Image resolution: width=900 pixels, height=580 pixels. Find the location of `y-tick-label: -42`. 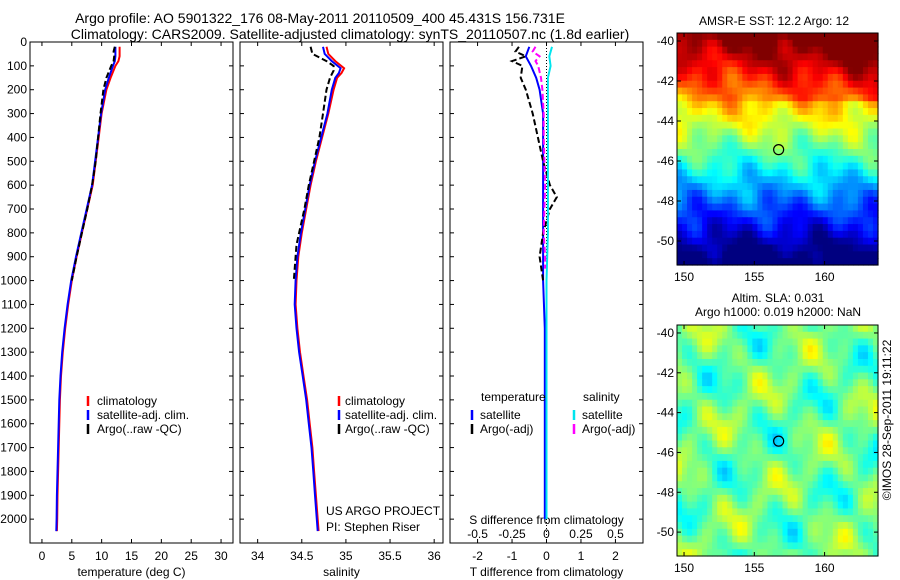

y-tick-label: -42 is located at coordinates (666, 373).